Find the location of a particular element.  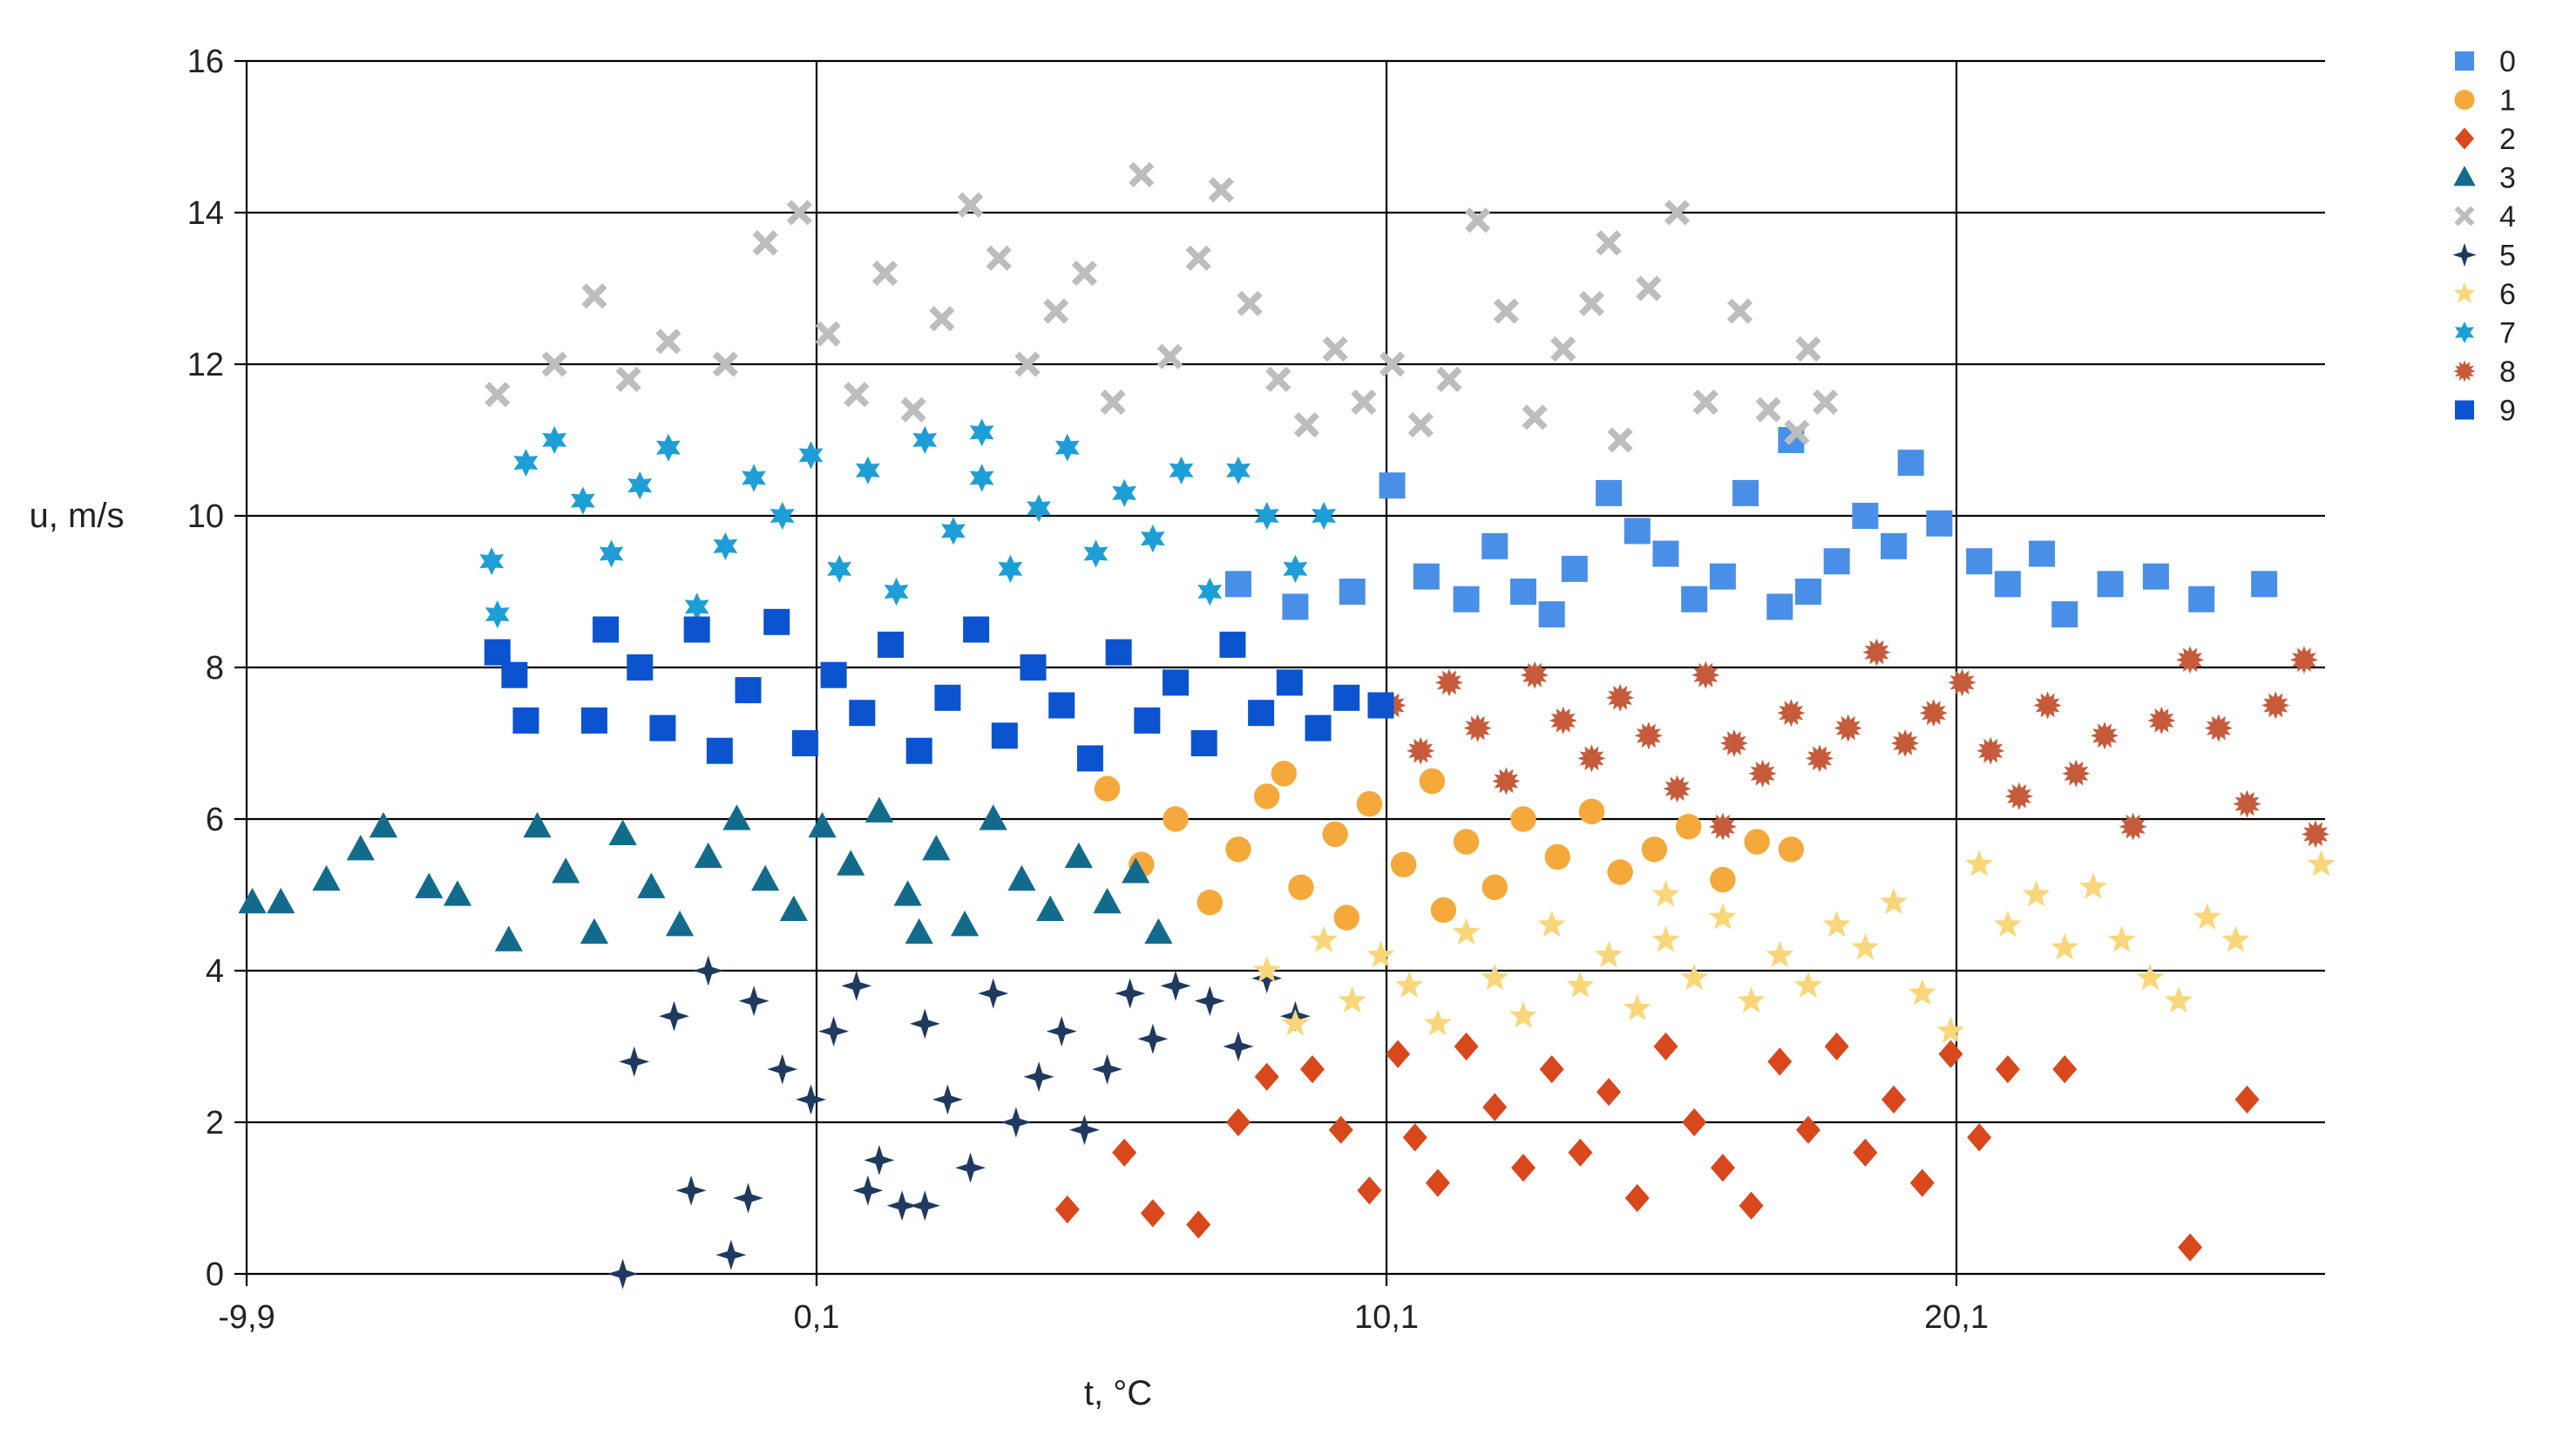

legend-label: 6 is located at coordinates (2507, 294).